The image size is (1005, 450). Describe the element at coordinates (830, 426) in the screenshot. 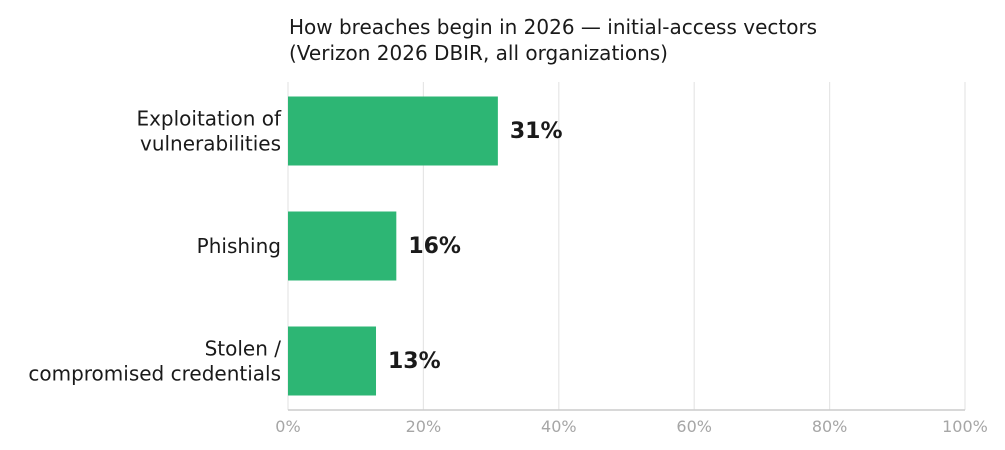

I see `x-tick-label-80: 80%` at that location.